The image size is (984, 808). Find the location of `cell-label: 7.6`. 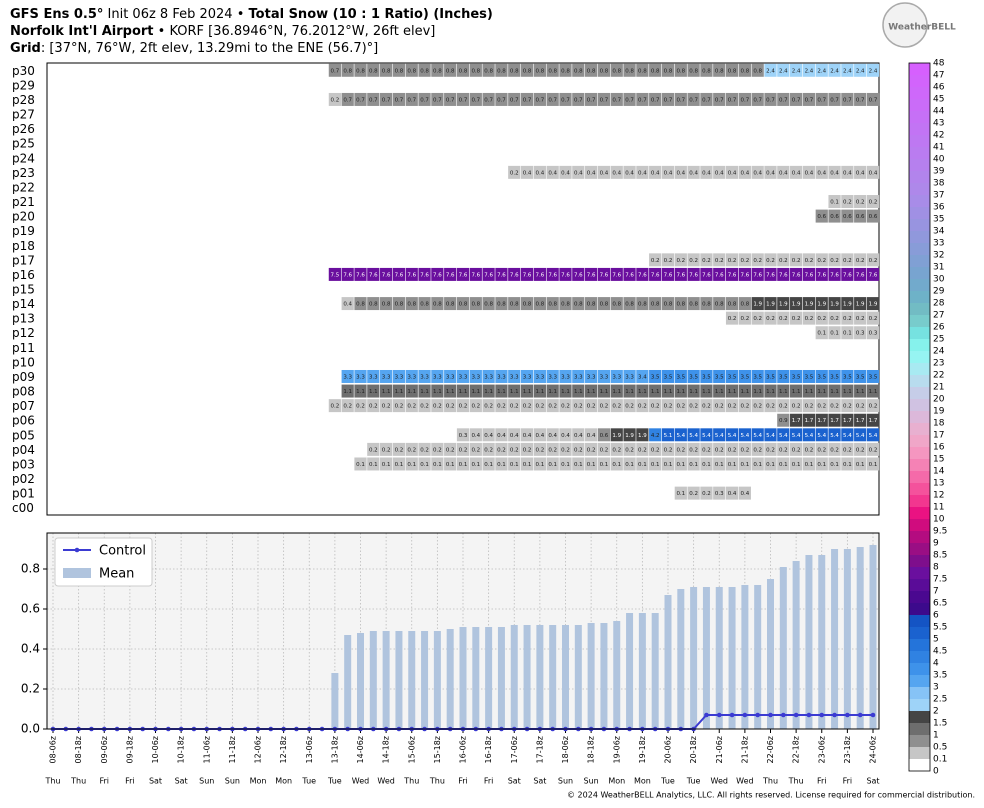

cell-label: 7.6 is located at coordinates (616, 275).